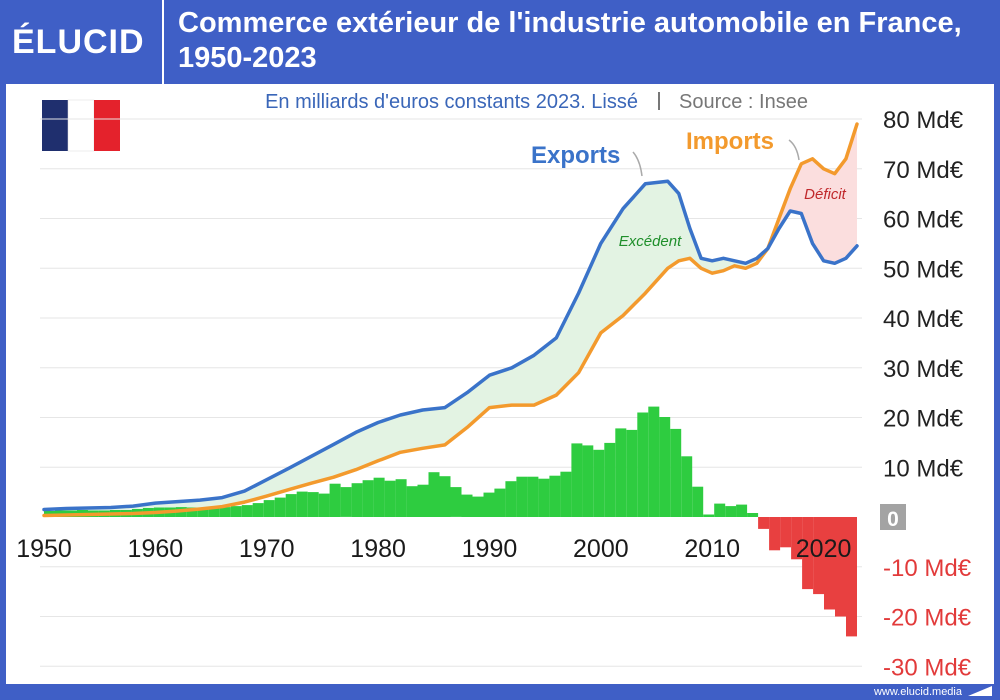  What do you see at coordinates (923, 220) in the screenshot?
I see `y-tick-label: 60 Md€` at bounding box center [923, 220].